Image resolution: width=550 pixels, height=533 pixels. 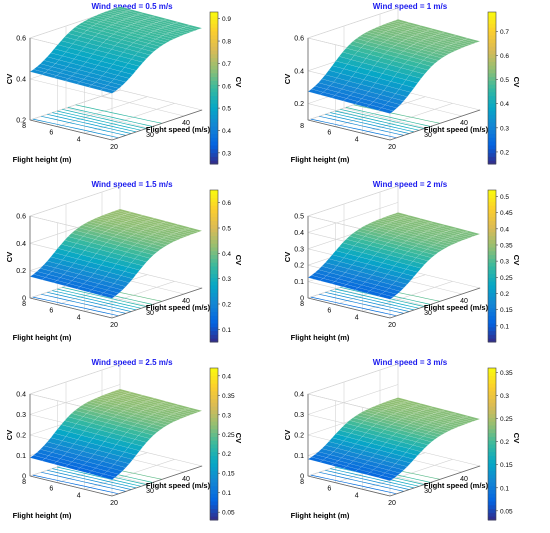 I want to click on x-tick-label: 40, so click(x=464, y=479).